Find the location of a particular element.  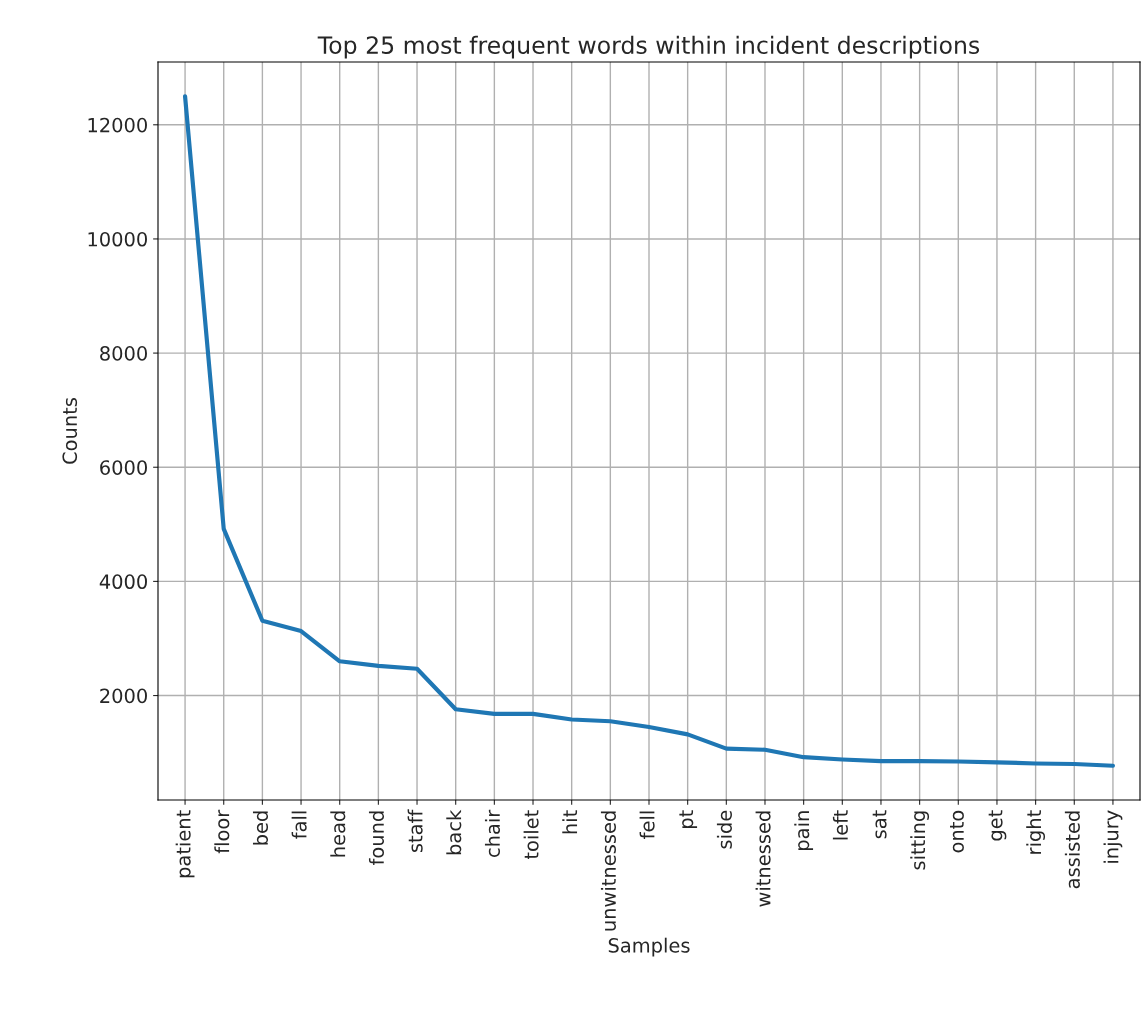

x-tick-label: right is located at coordinates (1036, 832).